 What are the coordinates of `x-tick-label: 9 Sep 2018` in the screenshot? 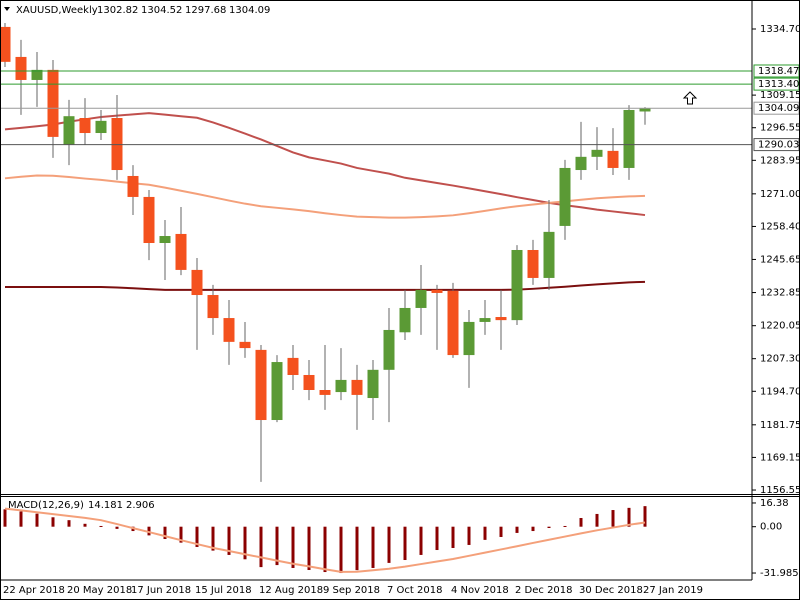 It's located at (351, 590).